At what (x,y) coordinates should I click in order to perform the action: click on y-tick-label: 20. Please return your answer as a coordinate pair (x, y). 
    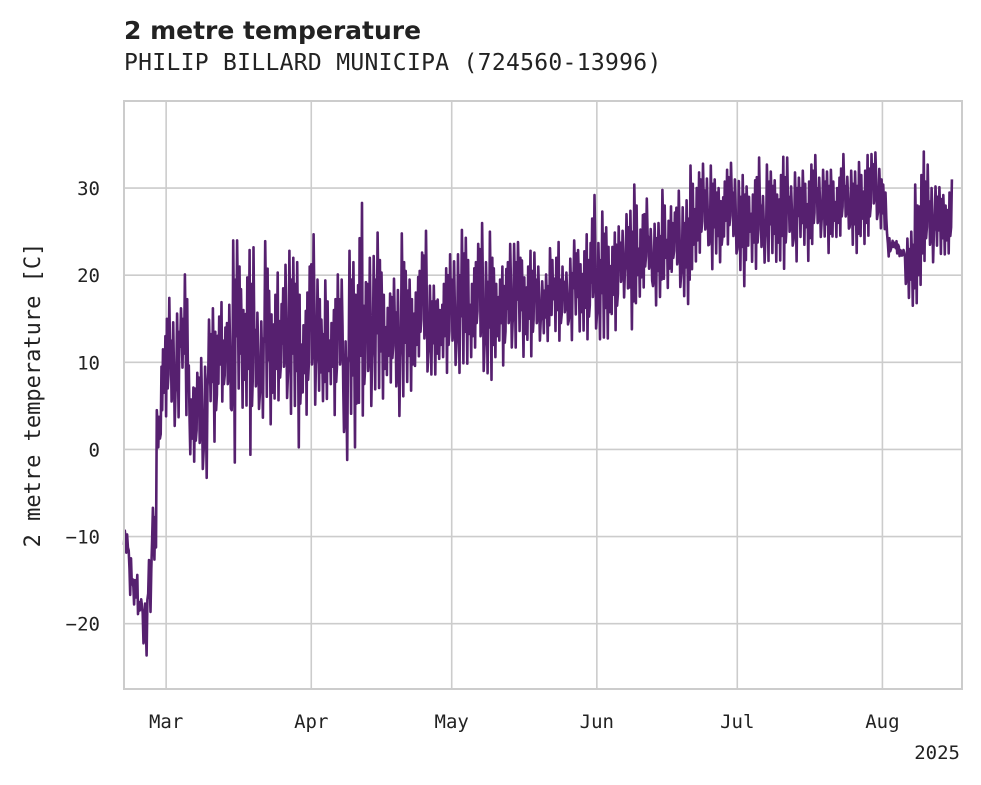
    Looking at the image, I should click on (88, 276).